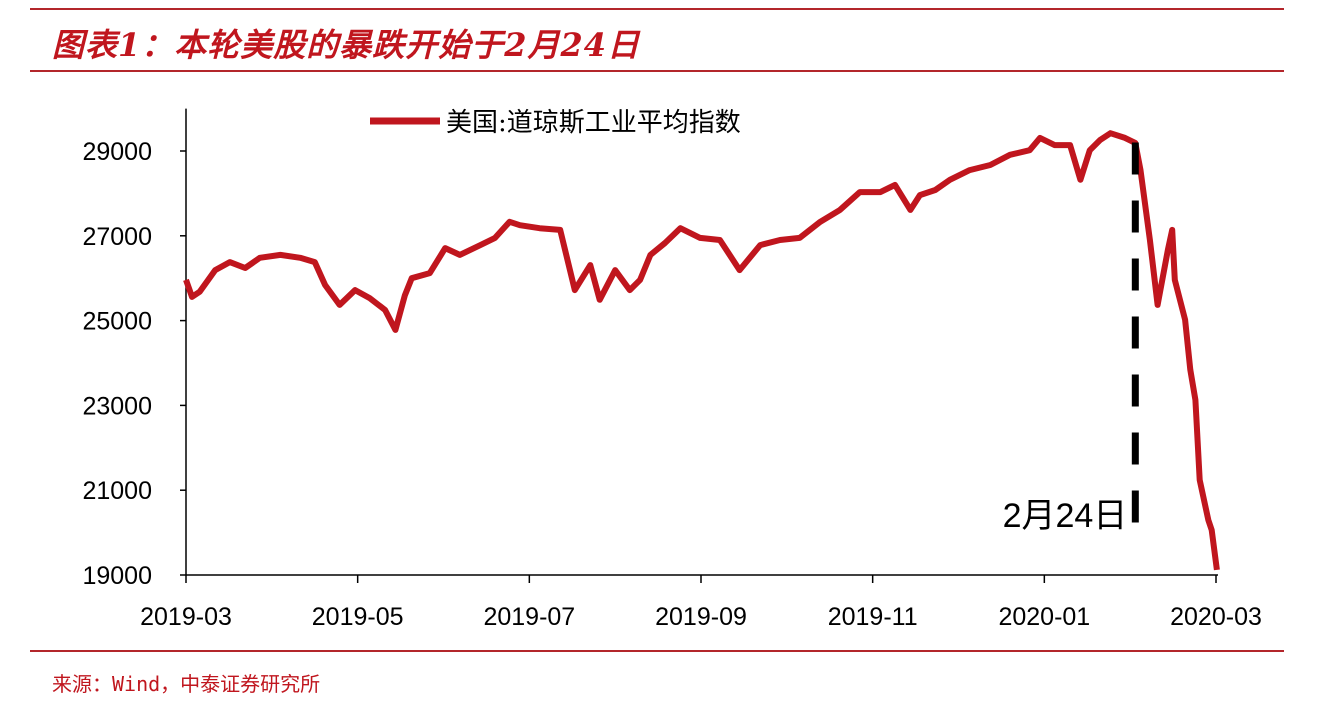 This screenshot has height=712, width=1336. What do you see at coordinates (186, 617) in the screenshot?
I see `x-tick-label: 2019-03` at bounding box center [186, 617].